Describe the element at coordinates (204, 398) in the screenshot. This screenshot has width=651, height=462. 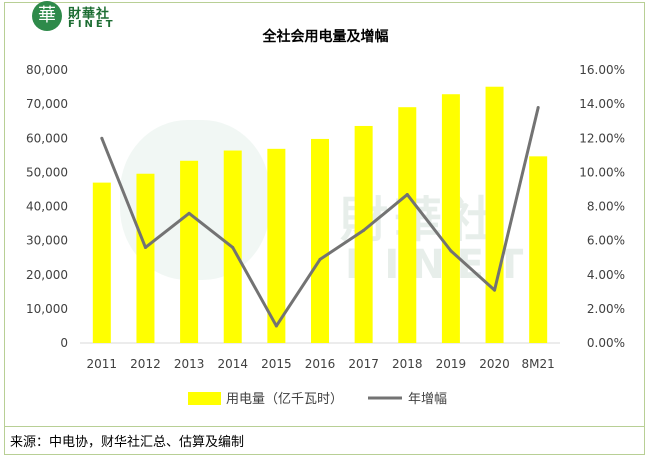
I see `legend-bar-swatch` at that location.